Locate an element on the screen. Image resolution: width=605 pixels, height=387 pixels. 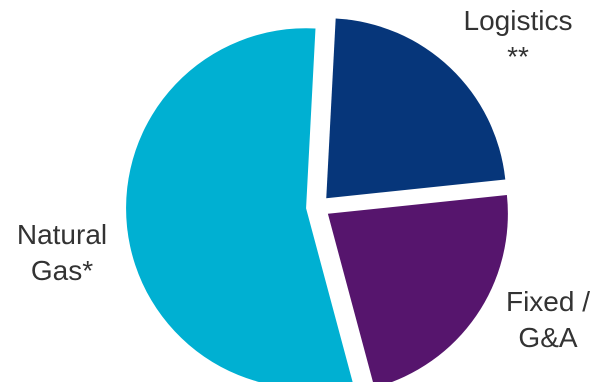
pie-label-line: Fixed / is located at coordinates (548, 301).